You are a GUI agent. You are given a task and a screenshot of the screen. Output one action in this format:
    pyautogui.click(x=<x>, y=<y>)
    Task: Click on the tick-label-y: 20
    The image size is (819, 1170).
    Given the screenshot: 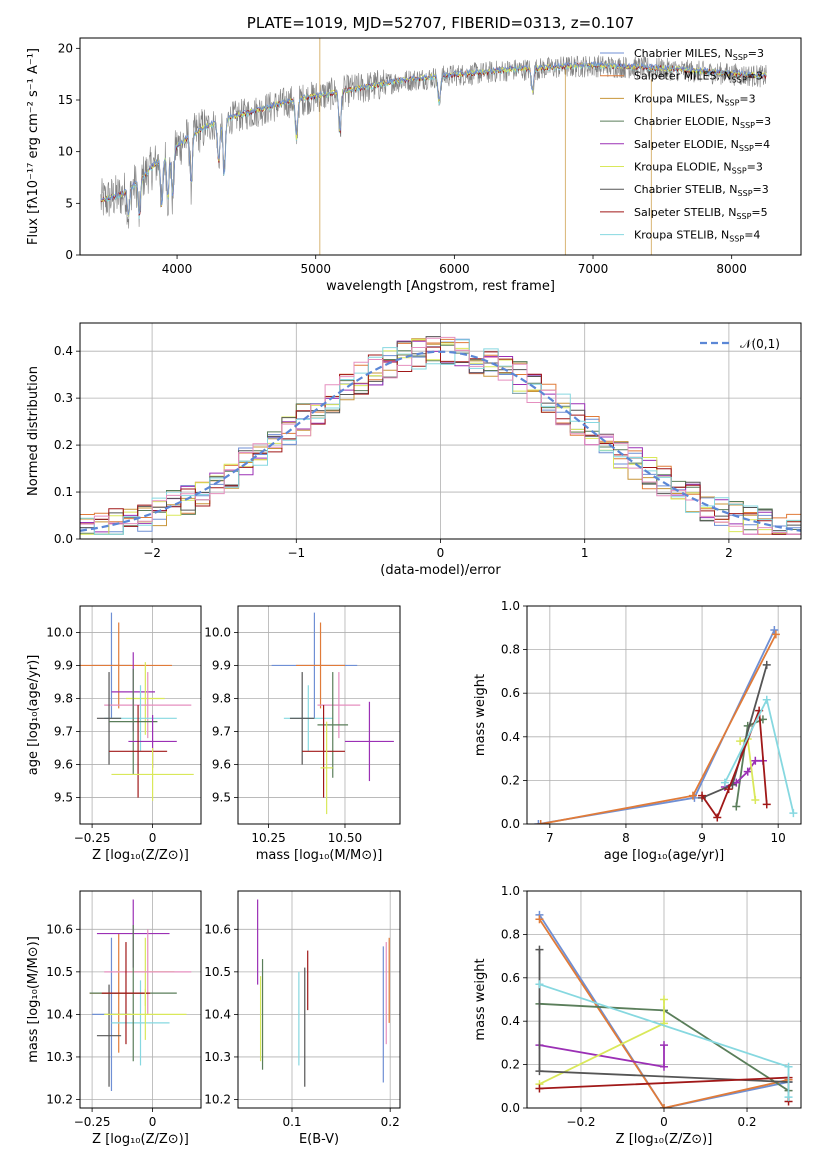 What is the action you would take?
    pyautogui.click(x=65, y=48)
    